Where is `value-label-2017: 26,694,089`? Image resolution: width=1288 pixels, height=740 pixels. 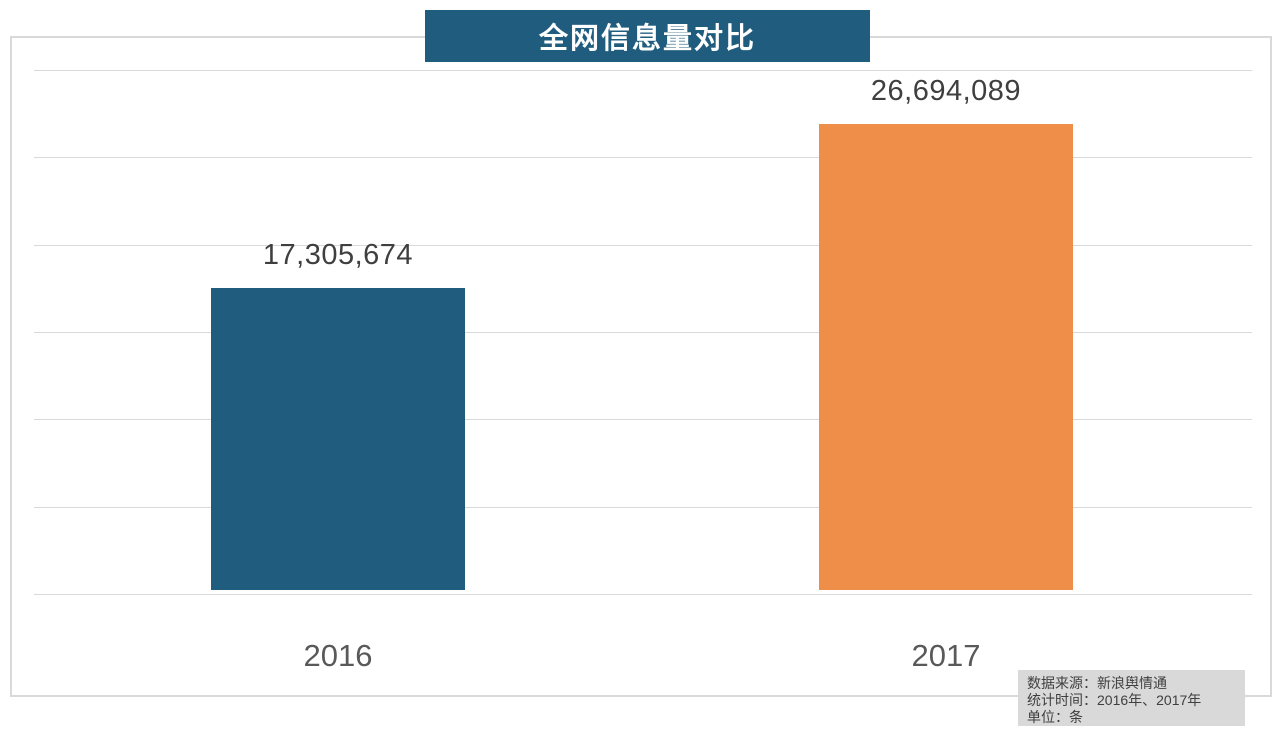
value-label-2017: 26,694,089 is located at coordinates (946, 91).